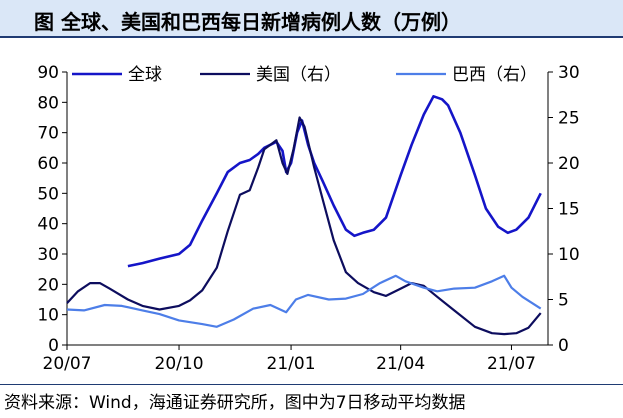  I want to click on y-left-tick-label: 0, so click(53, 346).